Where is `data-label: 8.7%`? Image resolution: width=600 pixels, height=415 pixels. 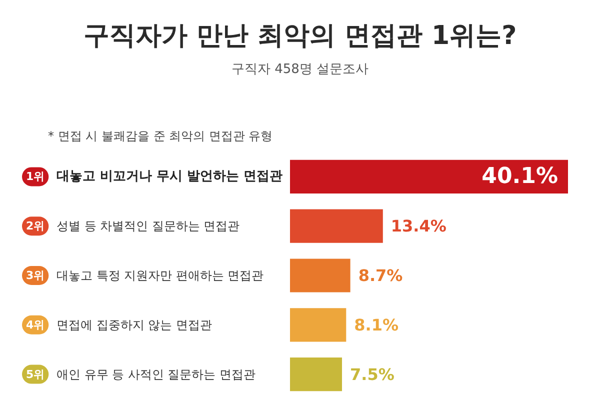
data-label: 8.7% is located at coordinates (380, 275).